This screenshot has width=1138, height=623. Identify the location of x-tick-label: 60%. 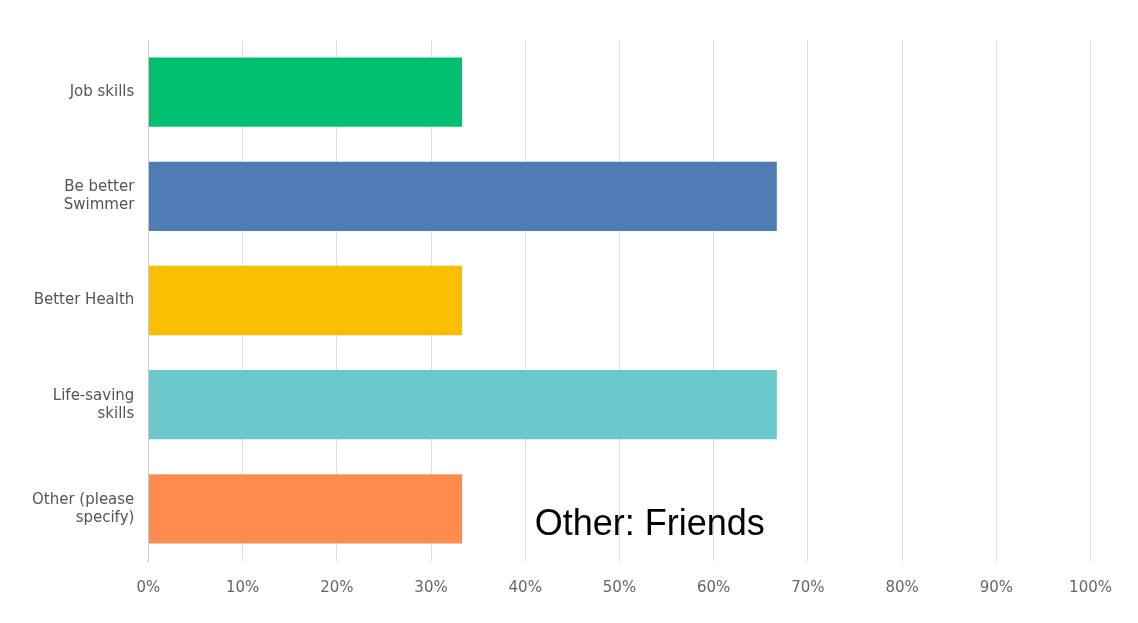
(714, 586).